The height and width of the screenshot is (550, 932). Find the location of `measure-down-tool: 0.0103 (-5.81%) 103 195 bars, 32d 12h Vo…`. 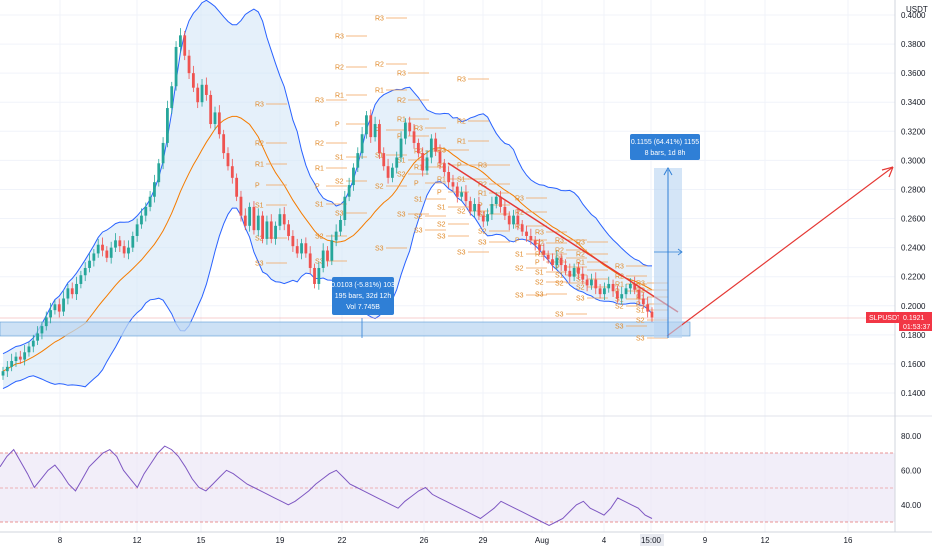

measure-down-tool: 0.0103 (-5.81%) 103 195 bars, 32d 12h Vo… is located at coordinates (363, 307).